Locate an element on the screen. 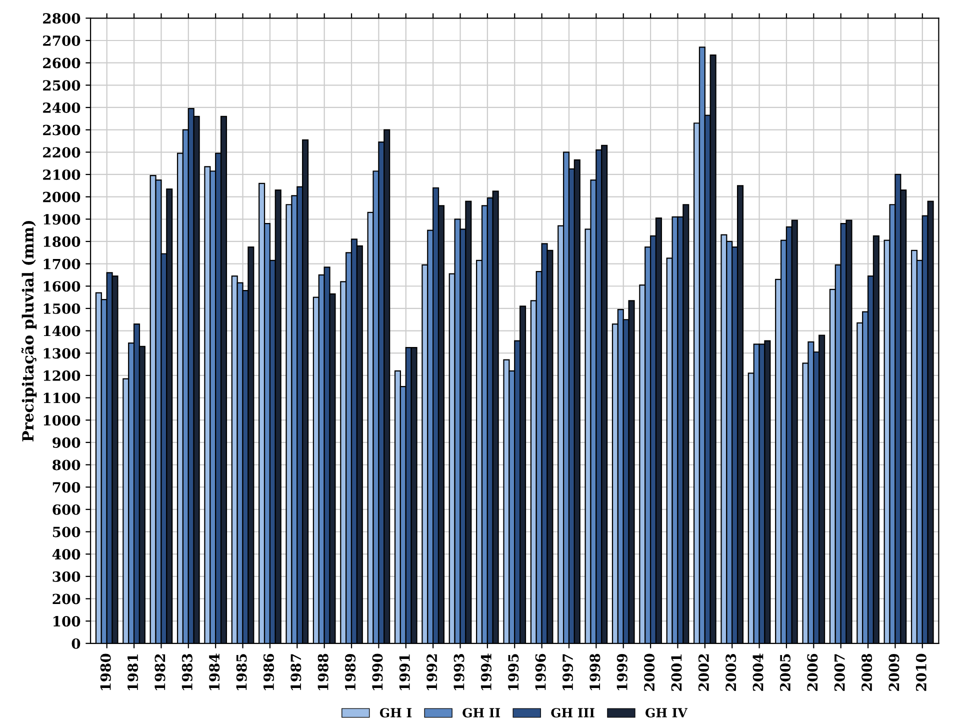 Image resolution: width=953 pixels, height=727 pixels. x-tick-label: 2005 is located at coordinates (785, 672).